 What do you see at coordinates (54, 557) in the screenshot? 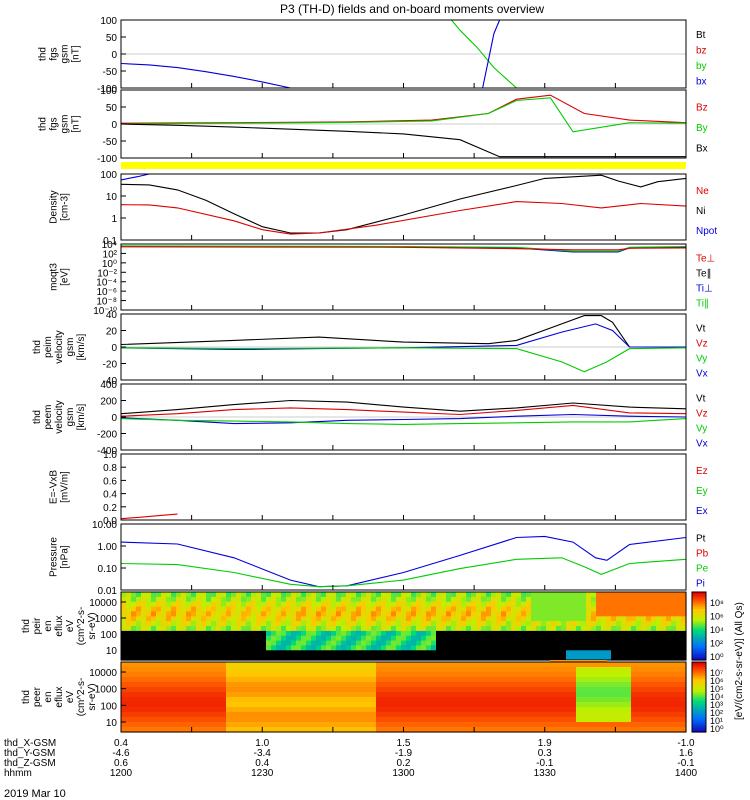
I see `y-axis-label: Pressure` at bounding box center [54, 557].